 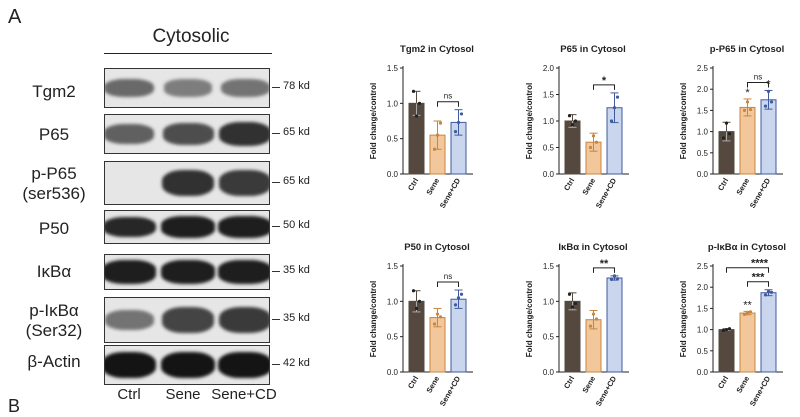 What do you see at coordinates (54, 134) in the screenshot?
I see `blot-label: P65` at bounding box center [54, 134].